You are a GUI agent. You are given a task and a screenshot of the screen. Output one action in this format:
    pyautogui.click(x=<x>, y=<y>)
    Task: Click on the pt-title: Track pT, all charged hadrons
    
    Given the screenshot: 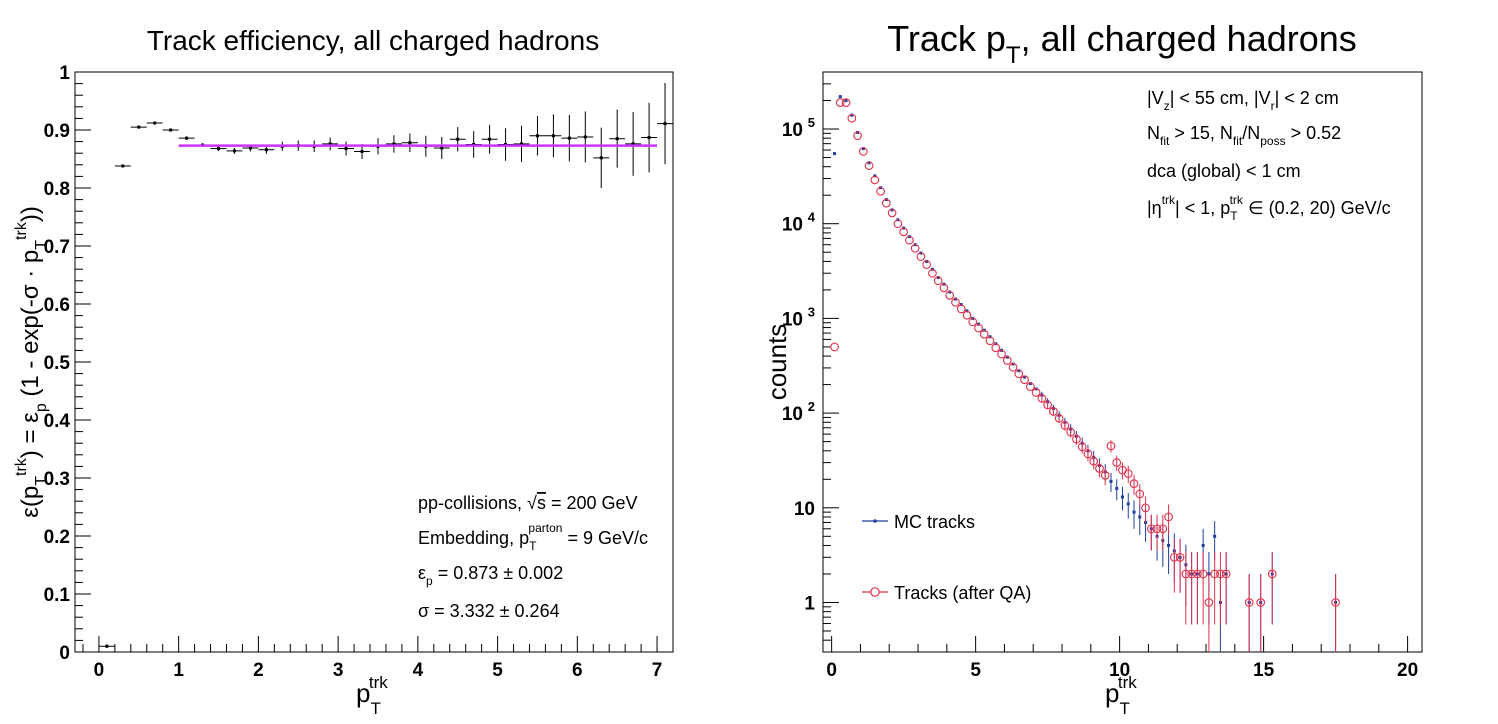 What is the action you would take?
    pyautogui.click(x=1122, y=43)
    